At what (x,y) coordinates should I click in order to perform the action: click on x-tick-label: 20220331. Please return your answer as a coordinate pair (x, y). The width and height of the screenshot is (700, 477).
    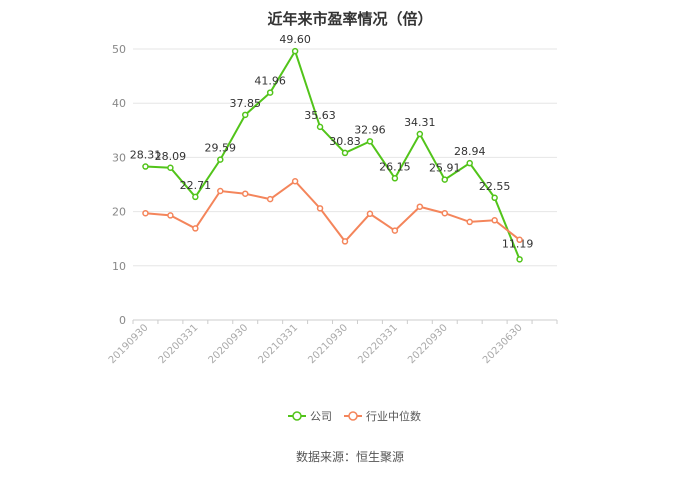
    Looking at the image, I should click on (378, 344).